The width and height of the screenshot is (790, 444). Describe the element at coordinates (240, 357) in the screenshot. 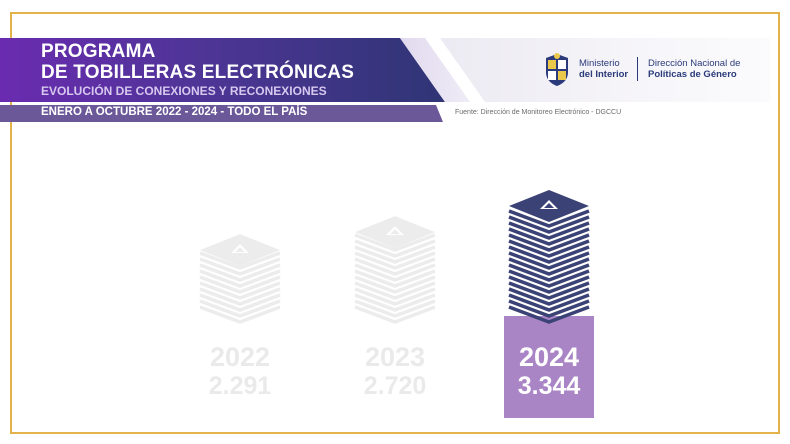

I see `year-label-2022: 2022` at that location.